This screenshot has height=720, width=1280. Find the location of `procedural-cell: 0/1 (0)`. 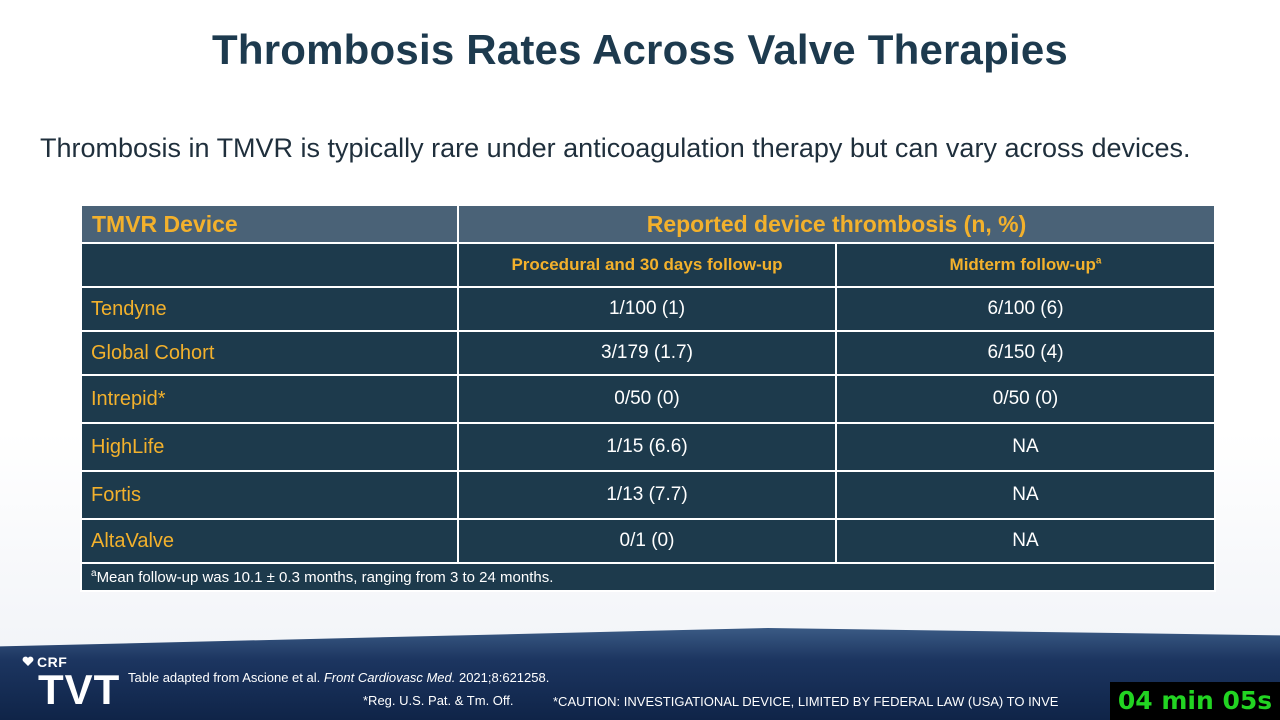

procedural-cell: 0/1 (0) is located at coordinates (647, 541).